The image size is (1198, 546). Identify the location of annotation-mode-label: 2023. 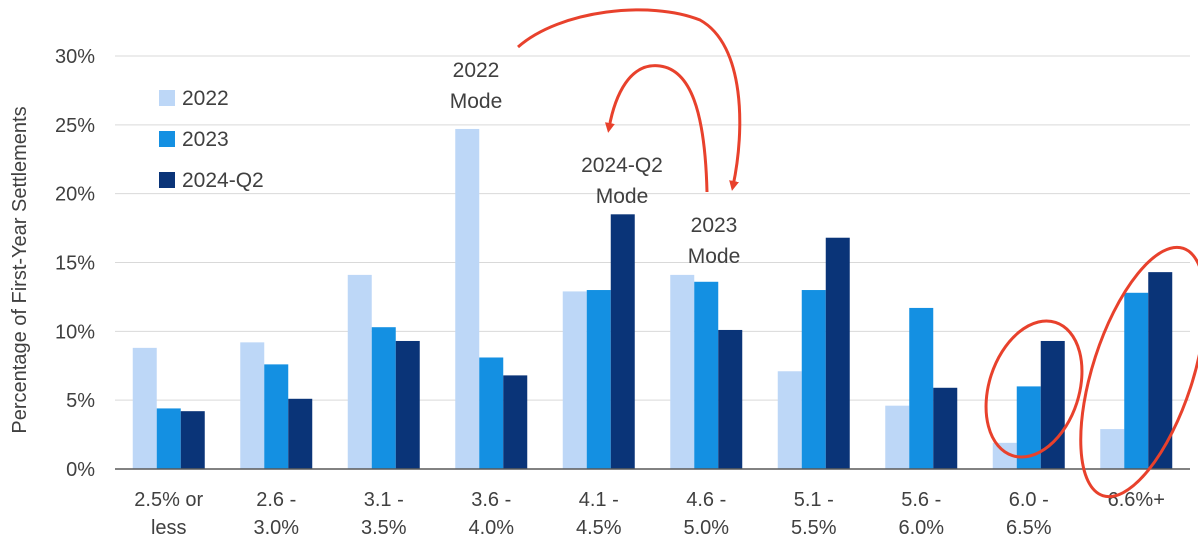
(714, 225).